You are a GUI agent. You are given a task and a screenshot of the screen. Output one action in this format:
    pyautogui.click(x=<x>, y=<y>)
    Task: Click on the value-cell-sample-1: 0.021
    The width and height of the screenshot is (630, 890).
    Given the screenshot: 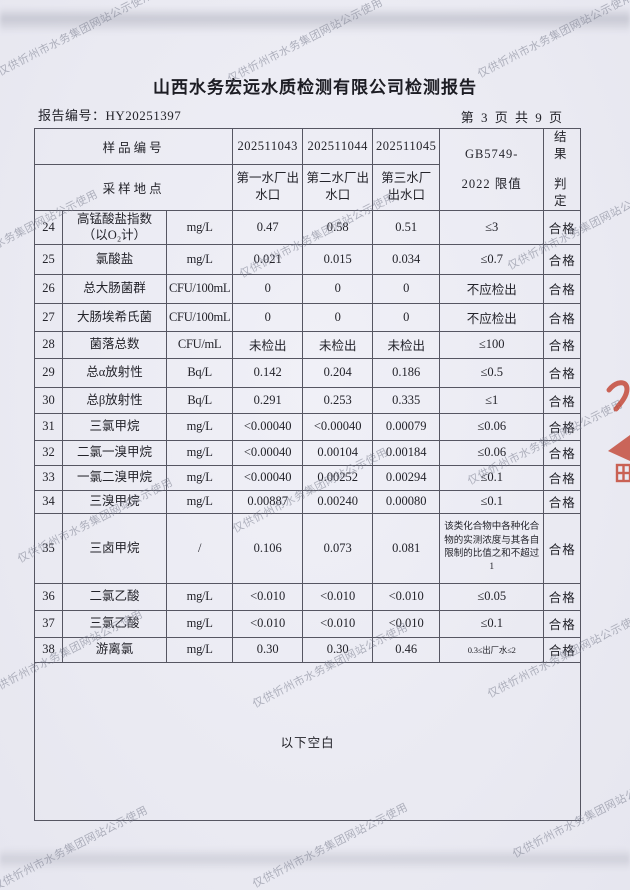 What is the action you would take?
    pyautogui.click(x=268, y=259)
    